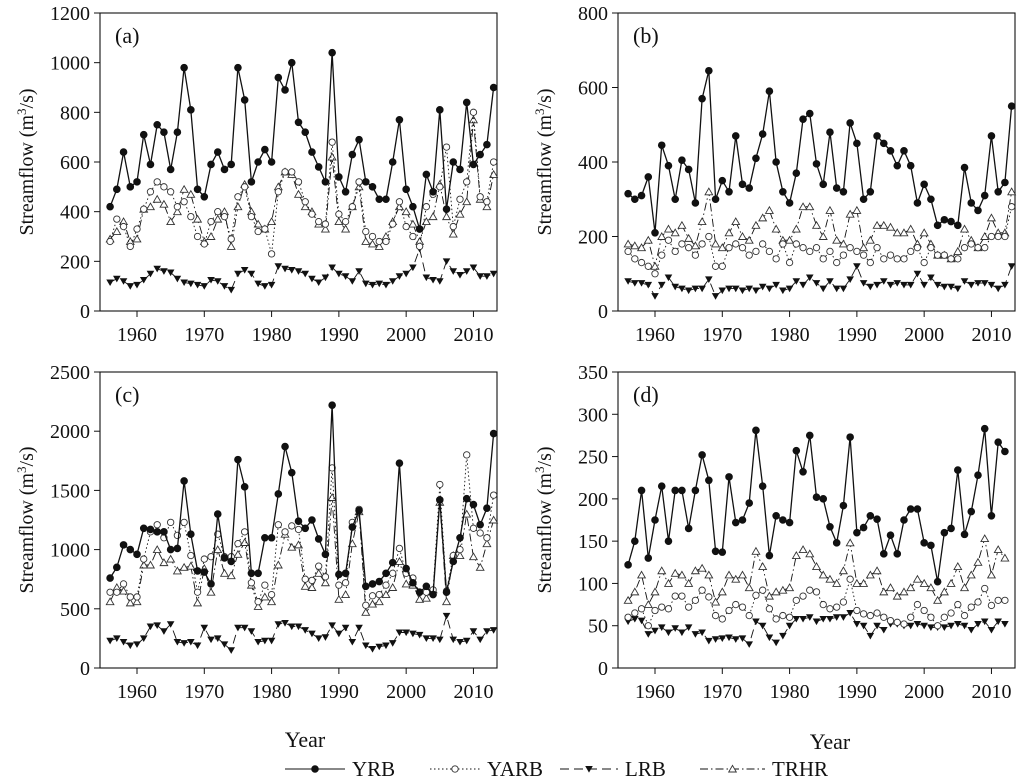 Image resolution: width=1024 pixels, height=783 pixels. What do you see at coordinates (127, 394) in the screenshot?
I see `panel-label: (c)` at bounding box center [127, 394].